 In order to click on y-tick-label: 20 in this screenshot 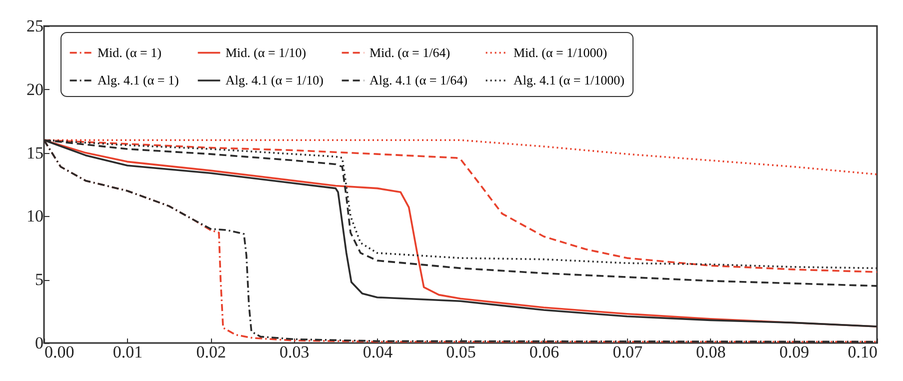, I will do `click(35, 89)`.